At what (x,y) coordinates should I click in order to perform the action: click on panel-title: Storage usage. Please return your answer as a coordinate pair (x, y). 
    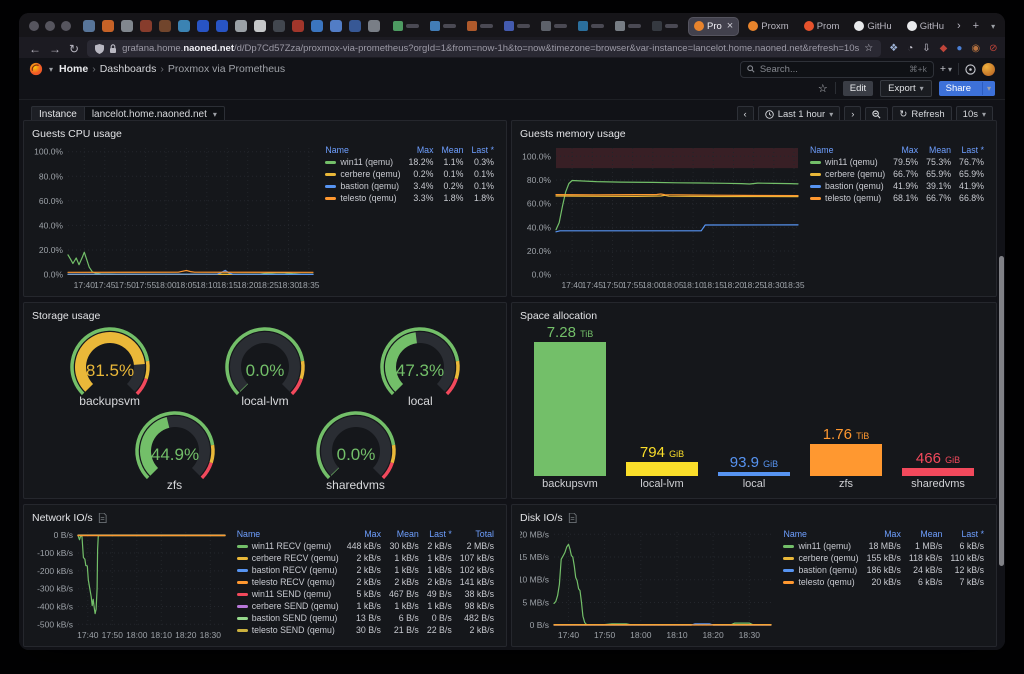
    Looking at the image, I should click on (66, 315).